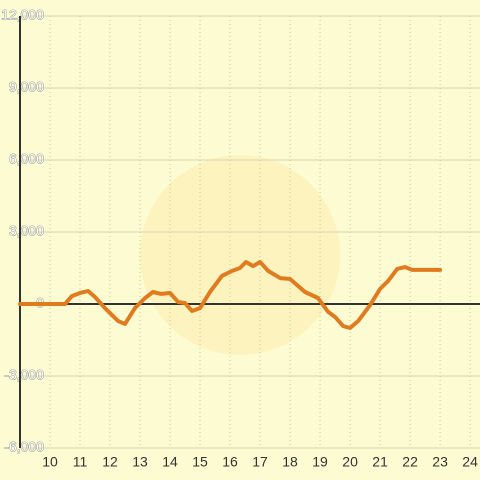 Image resolution: width=480 pixels, height=480 pixels. I want to click on x-tick-label: 13, so click(140, 462).